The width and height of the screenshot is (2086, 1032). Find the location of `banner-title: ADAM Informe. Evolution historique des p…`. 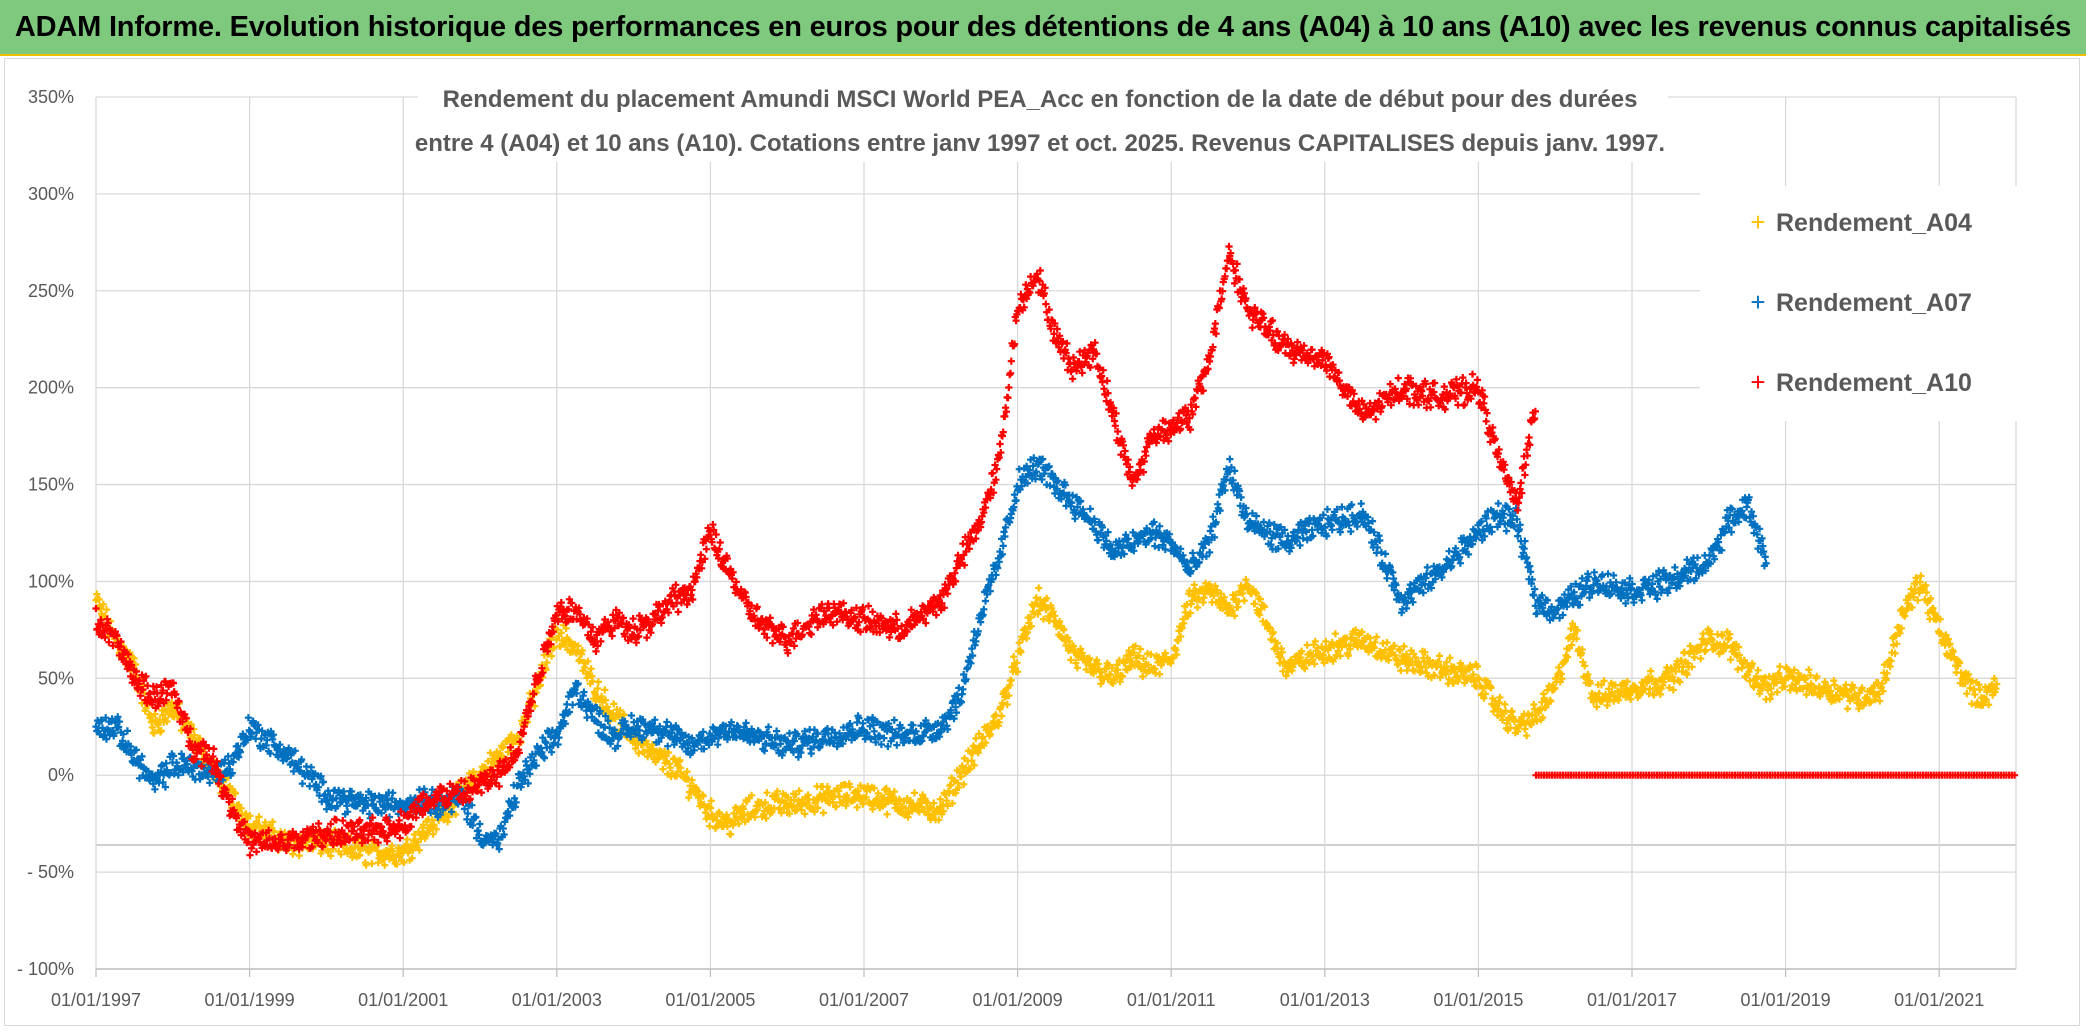

banner-title: ADAM Informe. Evolution historique des p… is located at coordinates (1043, 26).